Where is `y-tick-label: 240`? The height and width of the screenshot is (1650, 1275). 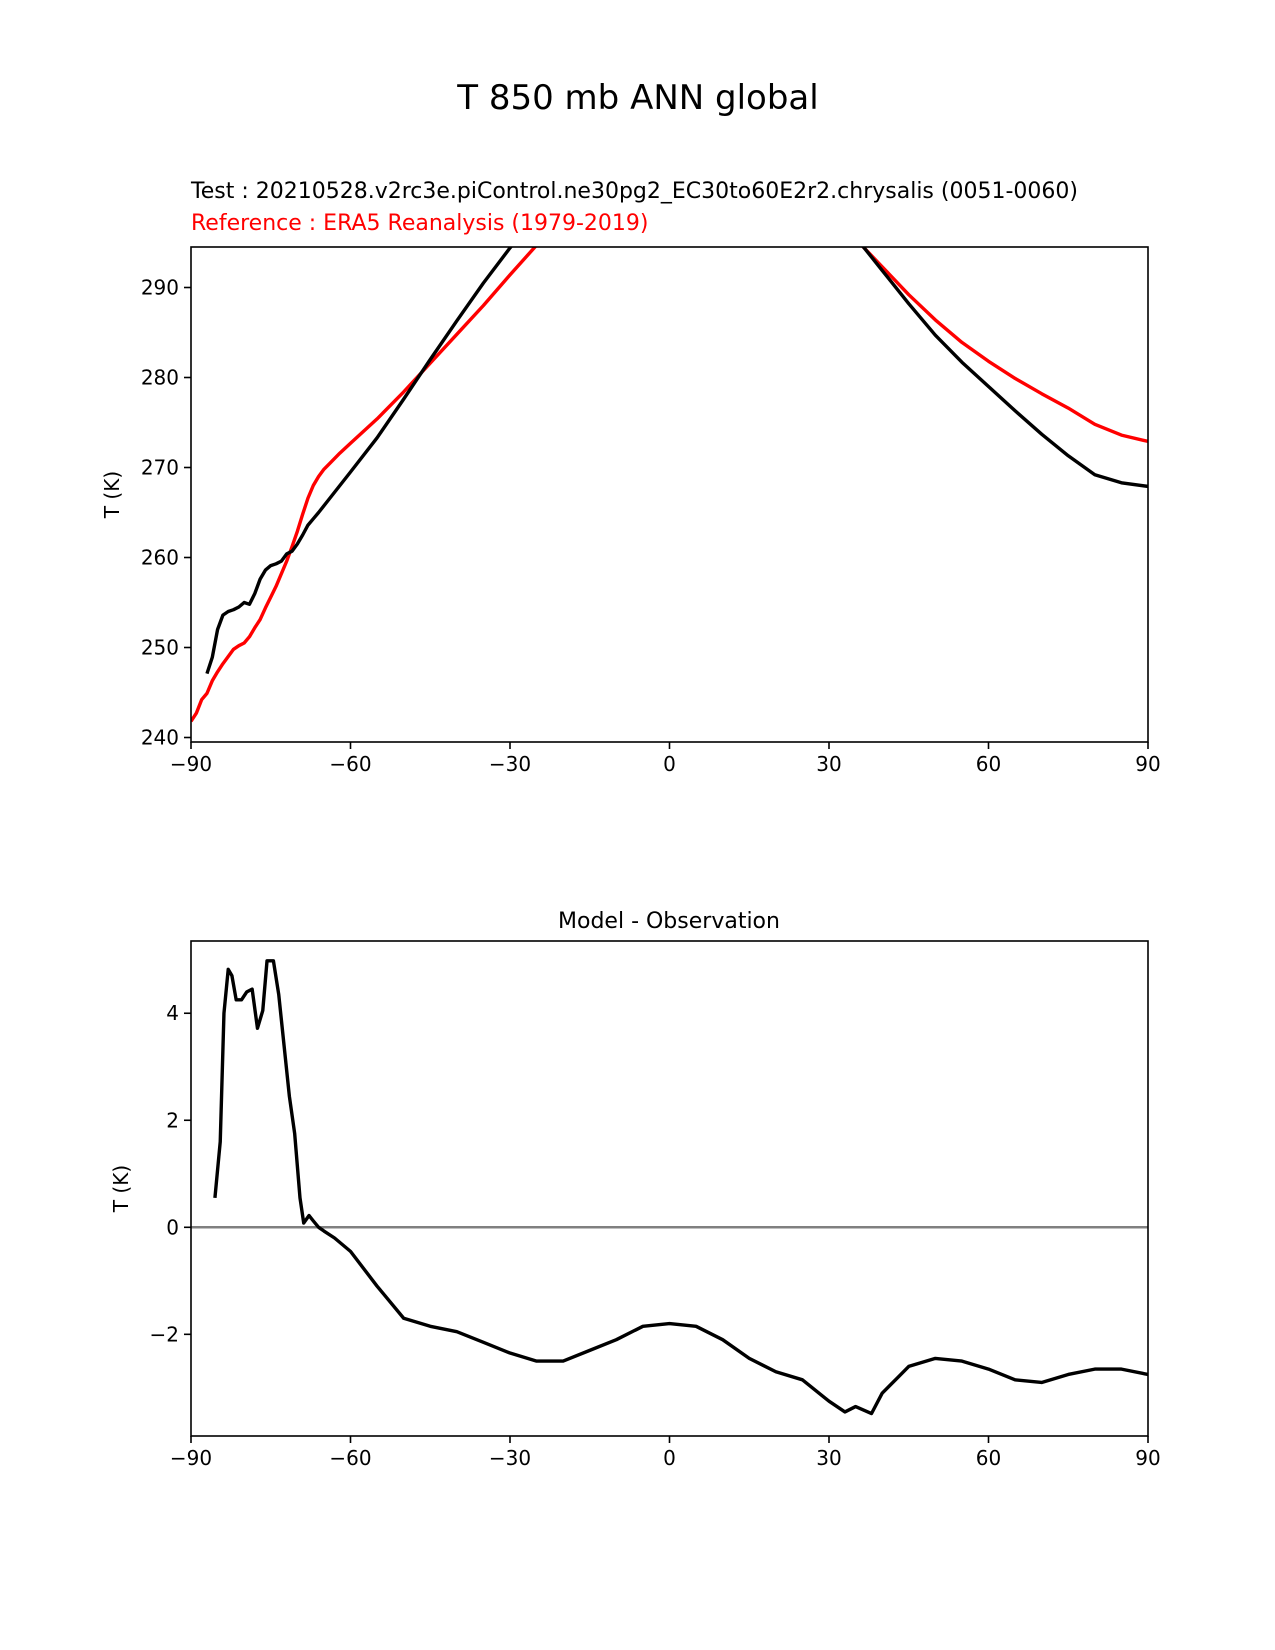
y-tick-label: 240 is located at coordinates (160, 738).